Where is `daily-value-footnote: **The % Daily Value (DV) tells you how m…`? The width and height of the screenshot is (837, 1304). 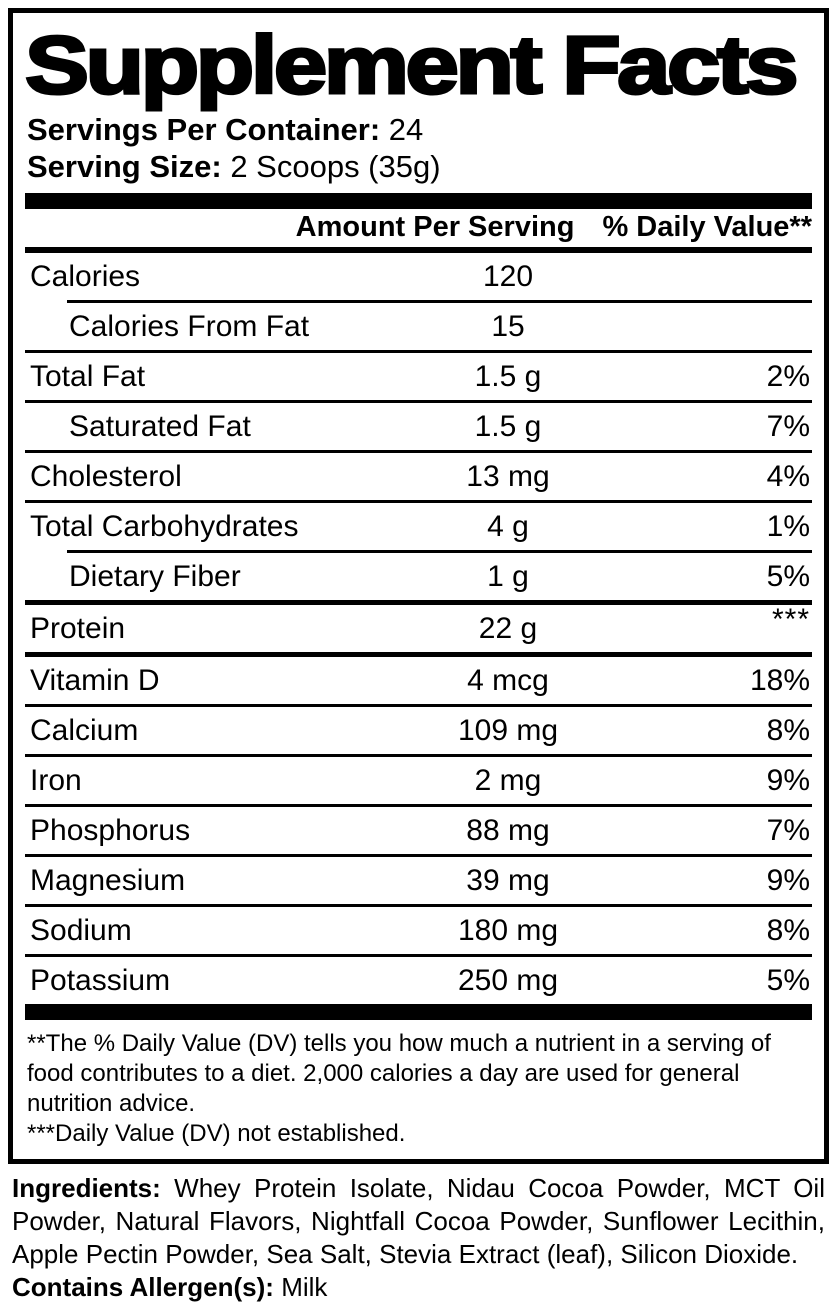
daily-value-footnote: **The % Daily Value (DV) tells you how m… is located at coordinates (399, 1073).